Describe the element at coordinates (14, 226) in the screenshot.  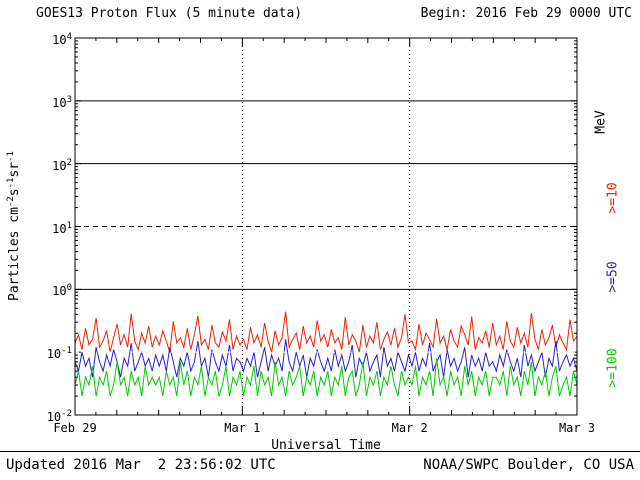
I see `y-axis-label: Particles cm-2s-1sr-1` at that location.